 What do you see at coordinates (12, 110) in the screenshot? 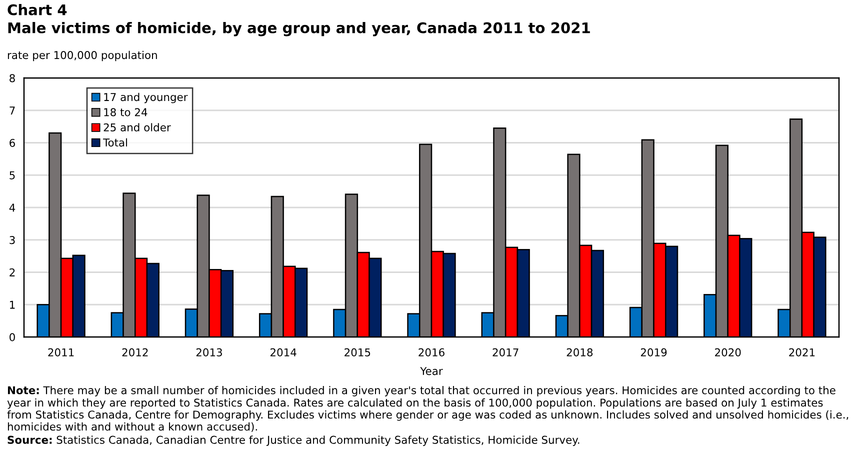
I see `y-tick-label: 7` at bounding box center [12, 110].